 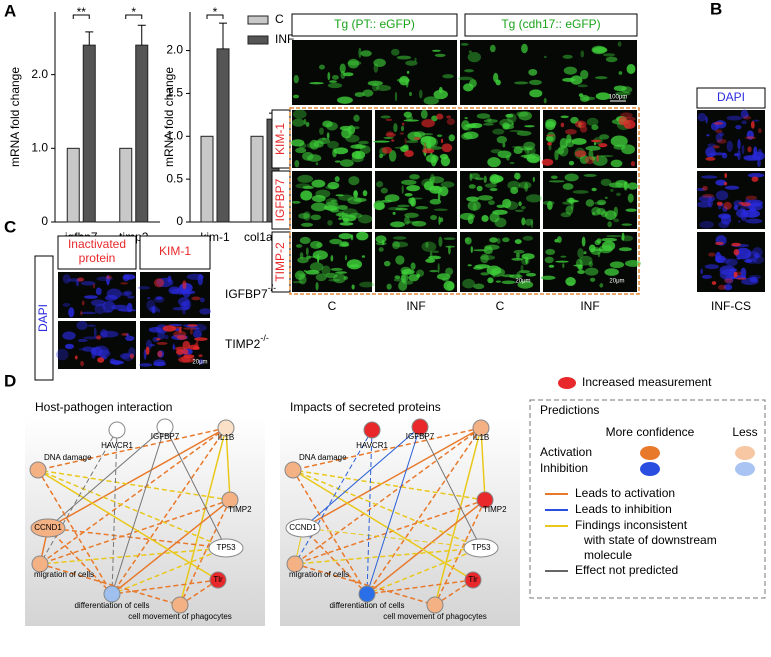 I want to click on legend-swatch, so click(x=258, y=20).